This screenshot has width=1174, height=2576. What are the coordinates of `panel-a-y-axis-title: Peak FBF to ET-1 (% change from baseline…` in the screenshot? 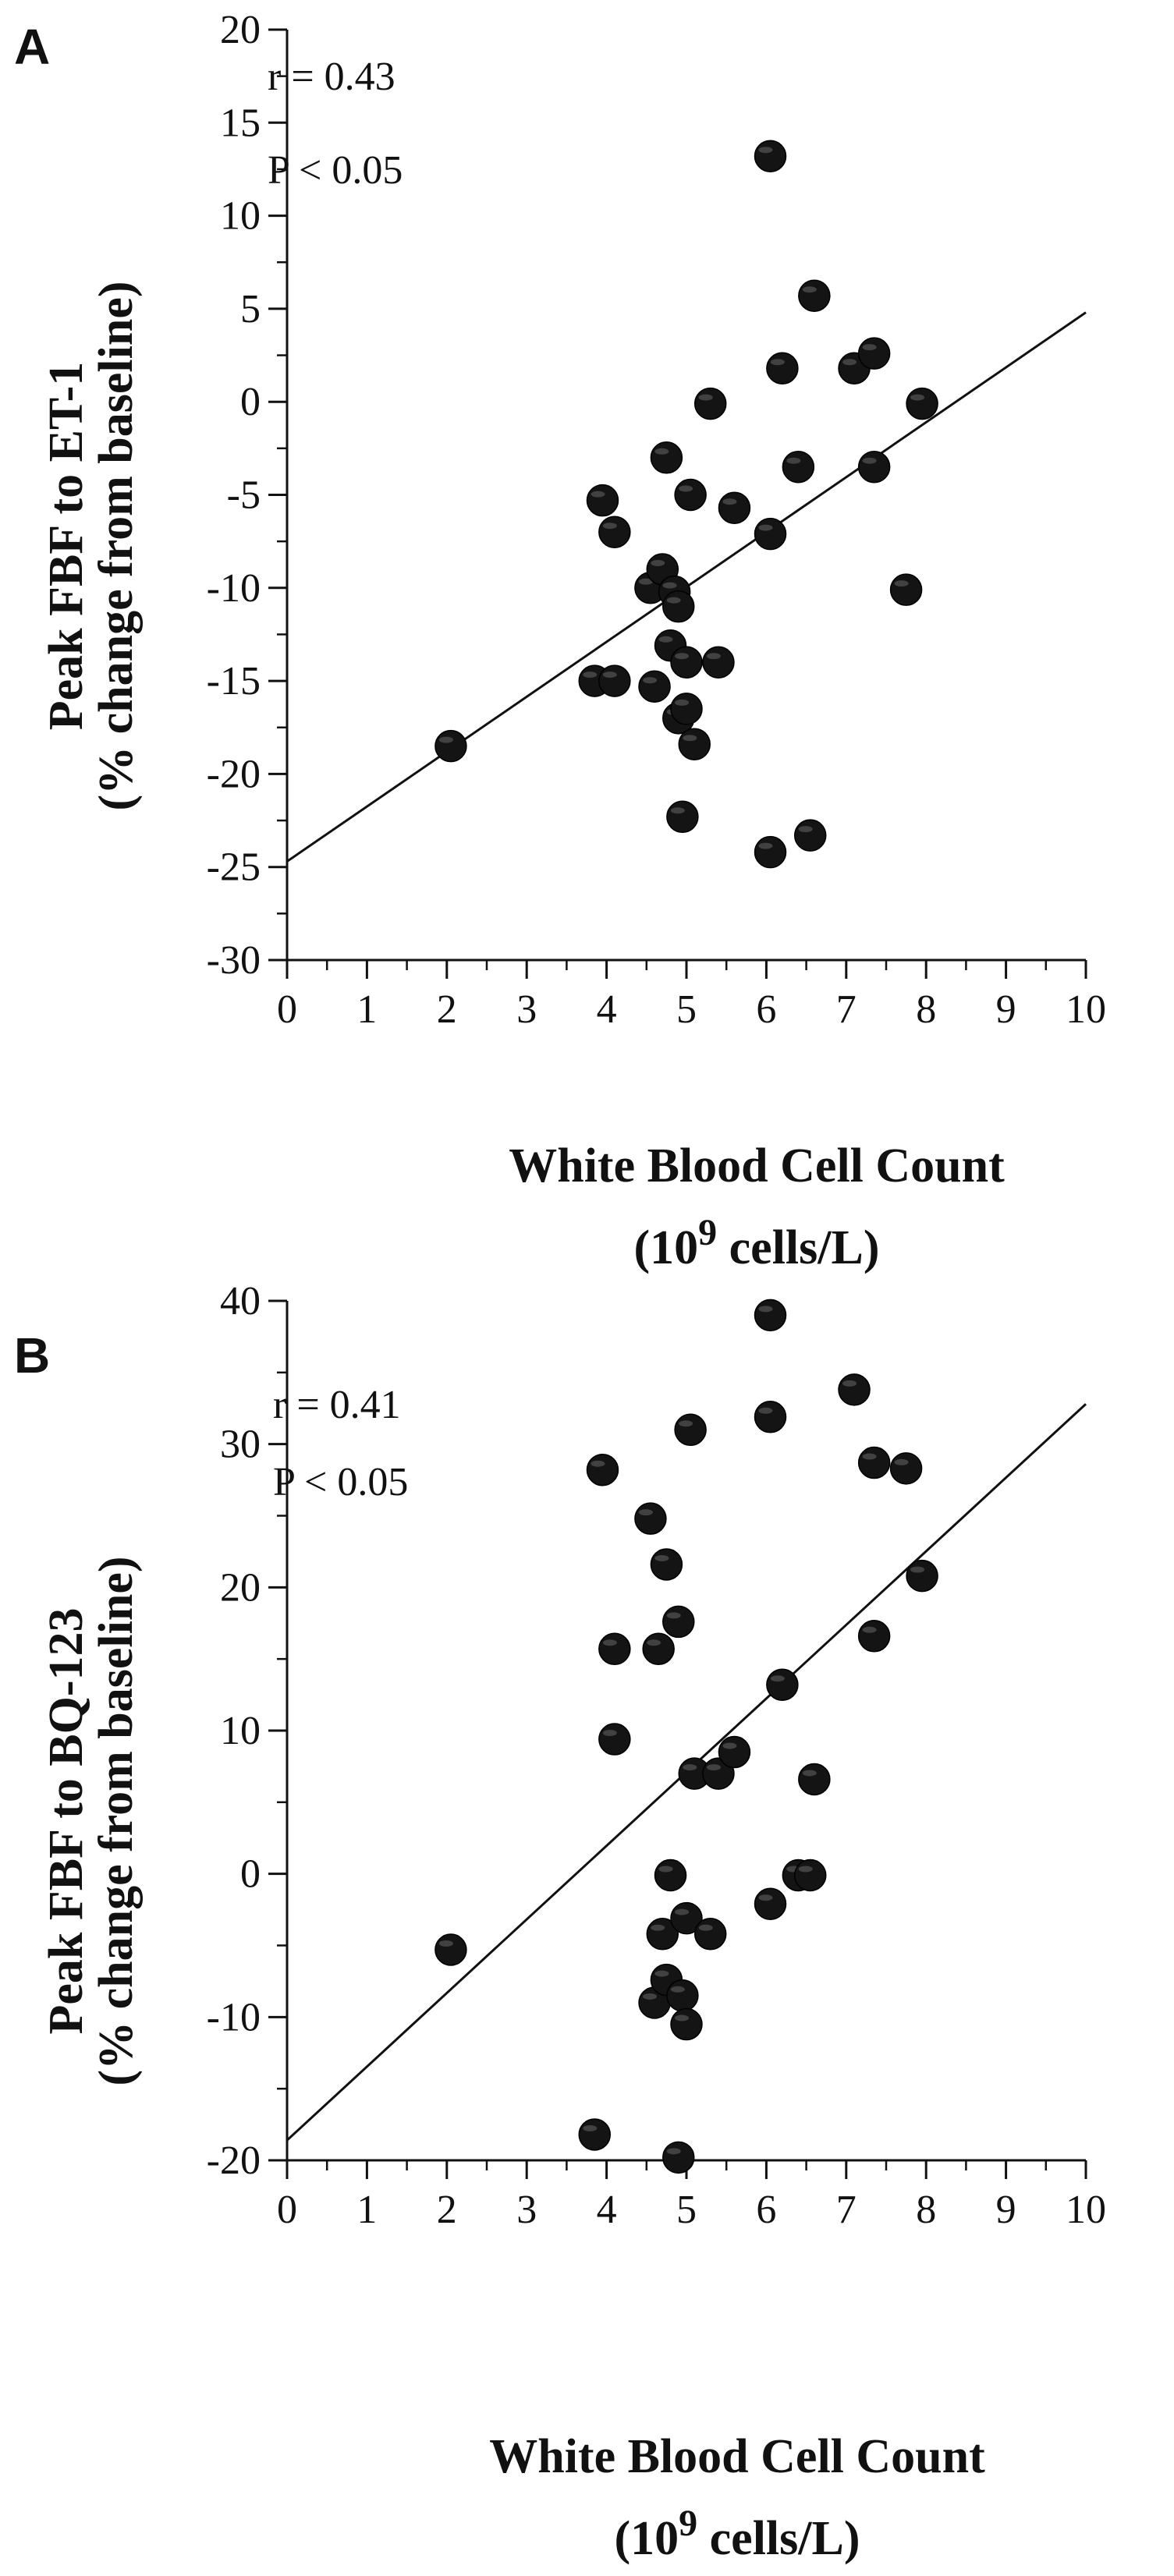 It's located at (92, 545).